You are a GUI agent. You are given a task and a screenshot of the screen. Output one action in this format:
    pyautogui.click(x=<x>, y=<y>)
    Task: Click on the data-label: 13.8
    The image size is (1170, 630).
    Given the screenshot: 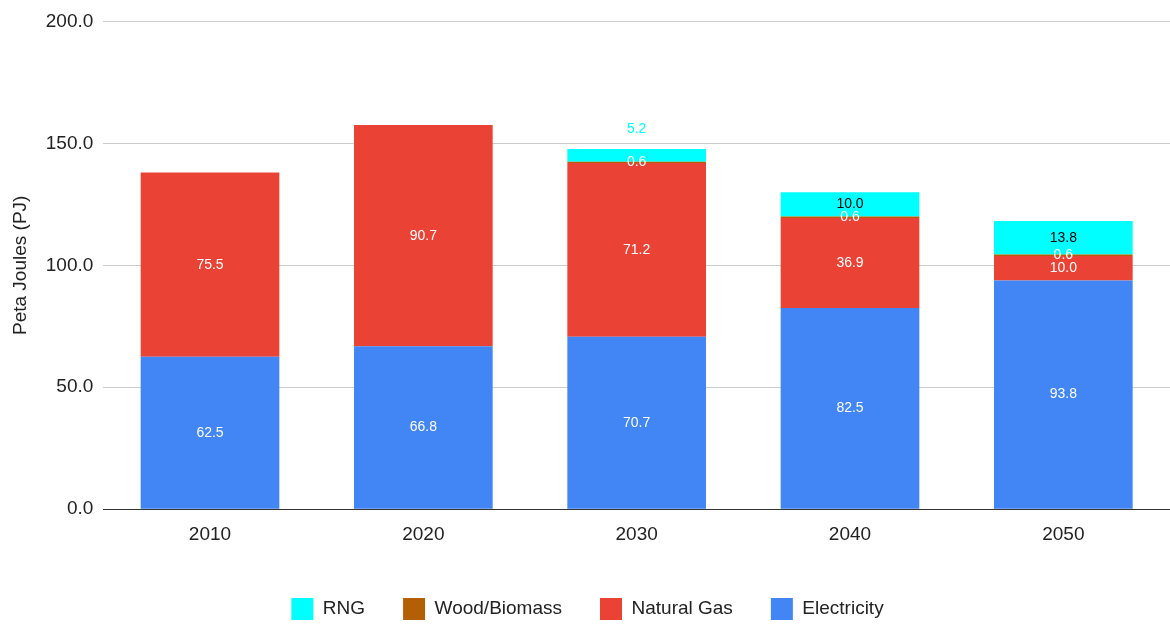 What is the action you would take?
    pyautogui.click(x=1063, y=236)
    